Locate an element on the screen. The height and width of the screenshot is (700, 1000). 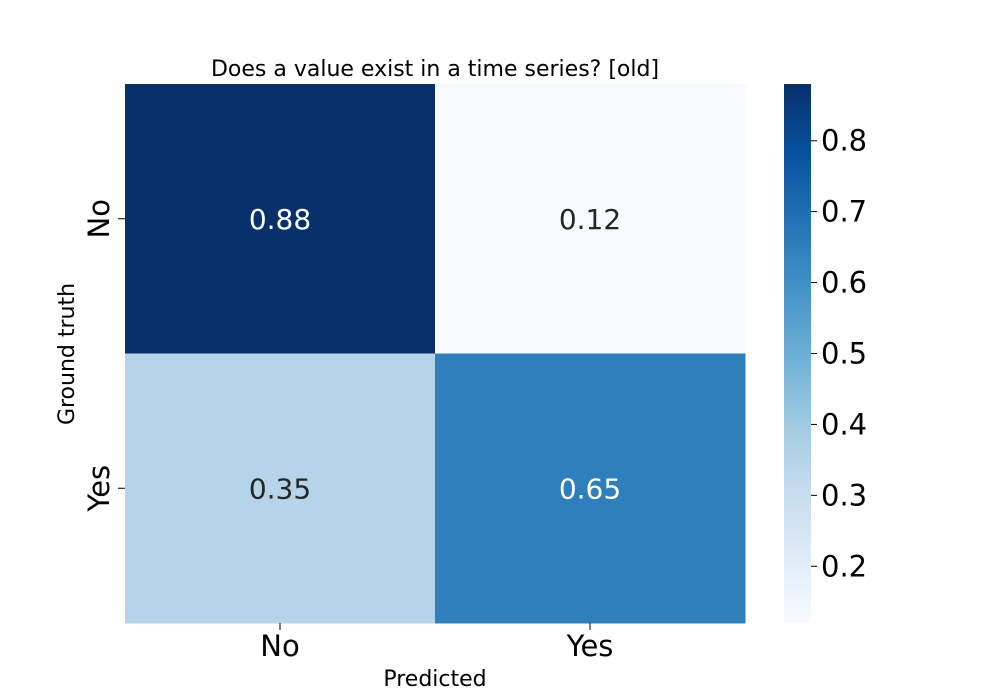
y-axis-label: Ground truth is located at coordinates (67, 354).